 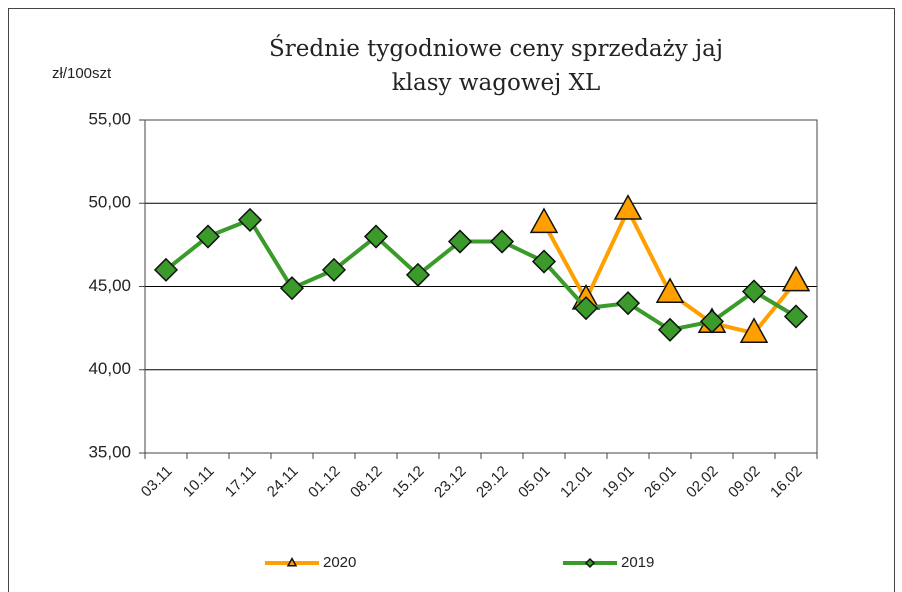 I want to click on y-tick-label: 35,00, so click(x=109, y=451).